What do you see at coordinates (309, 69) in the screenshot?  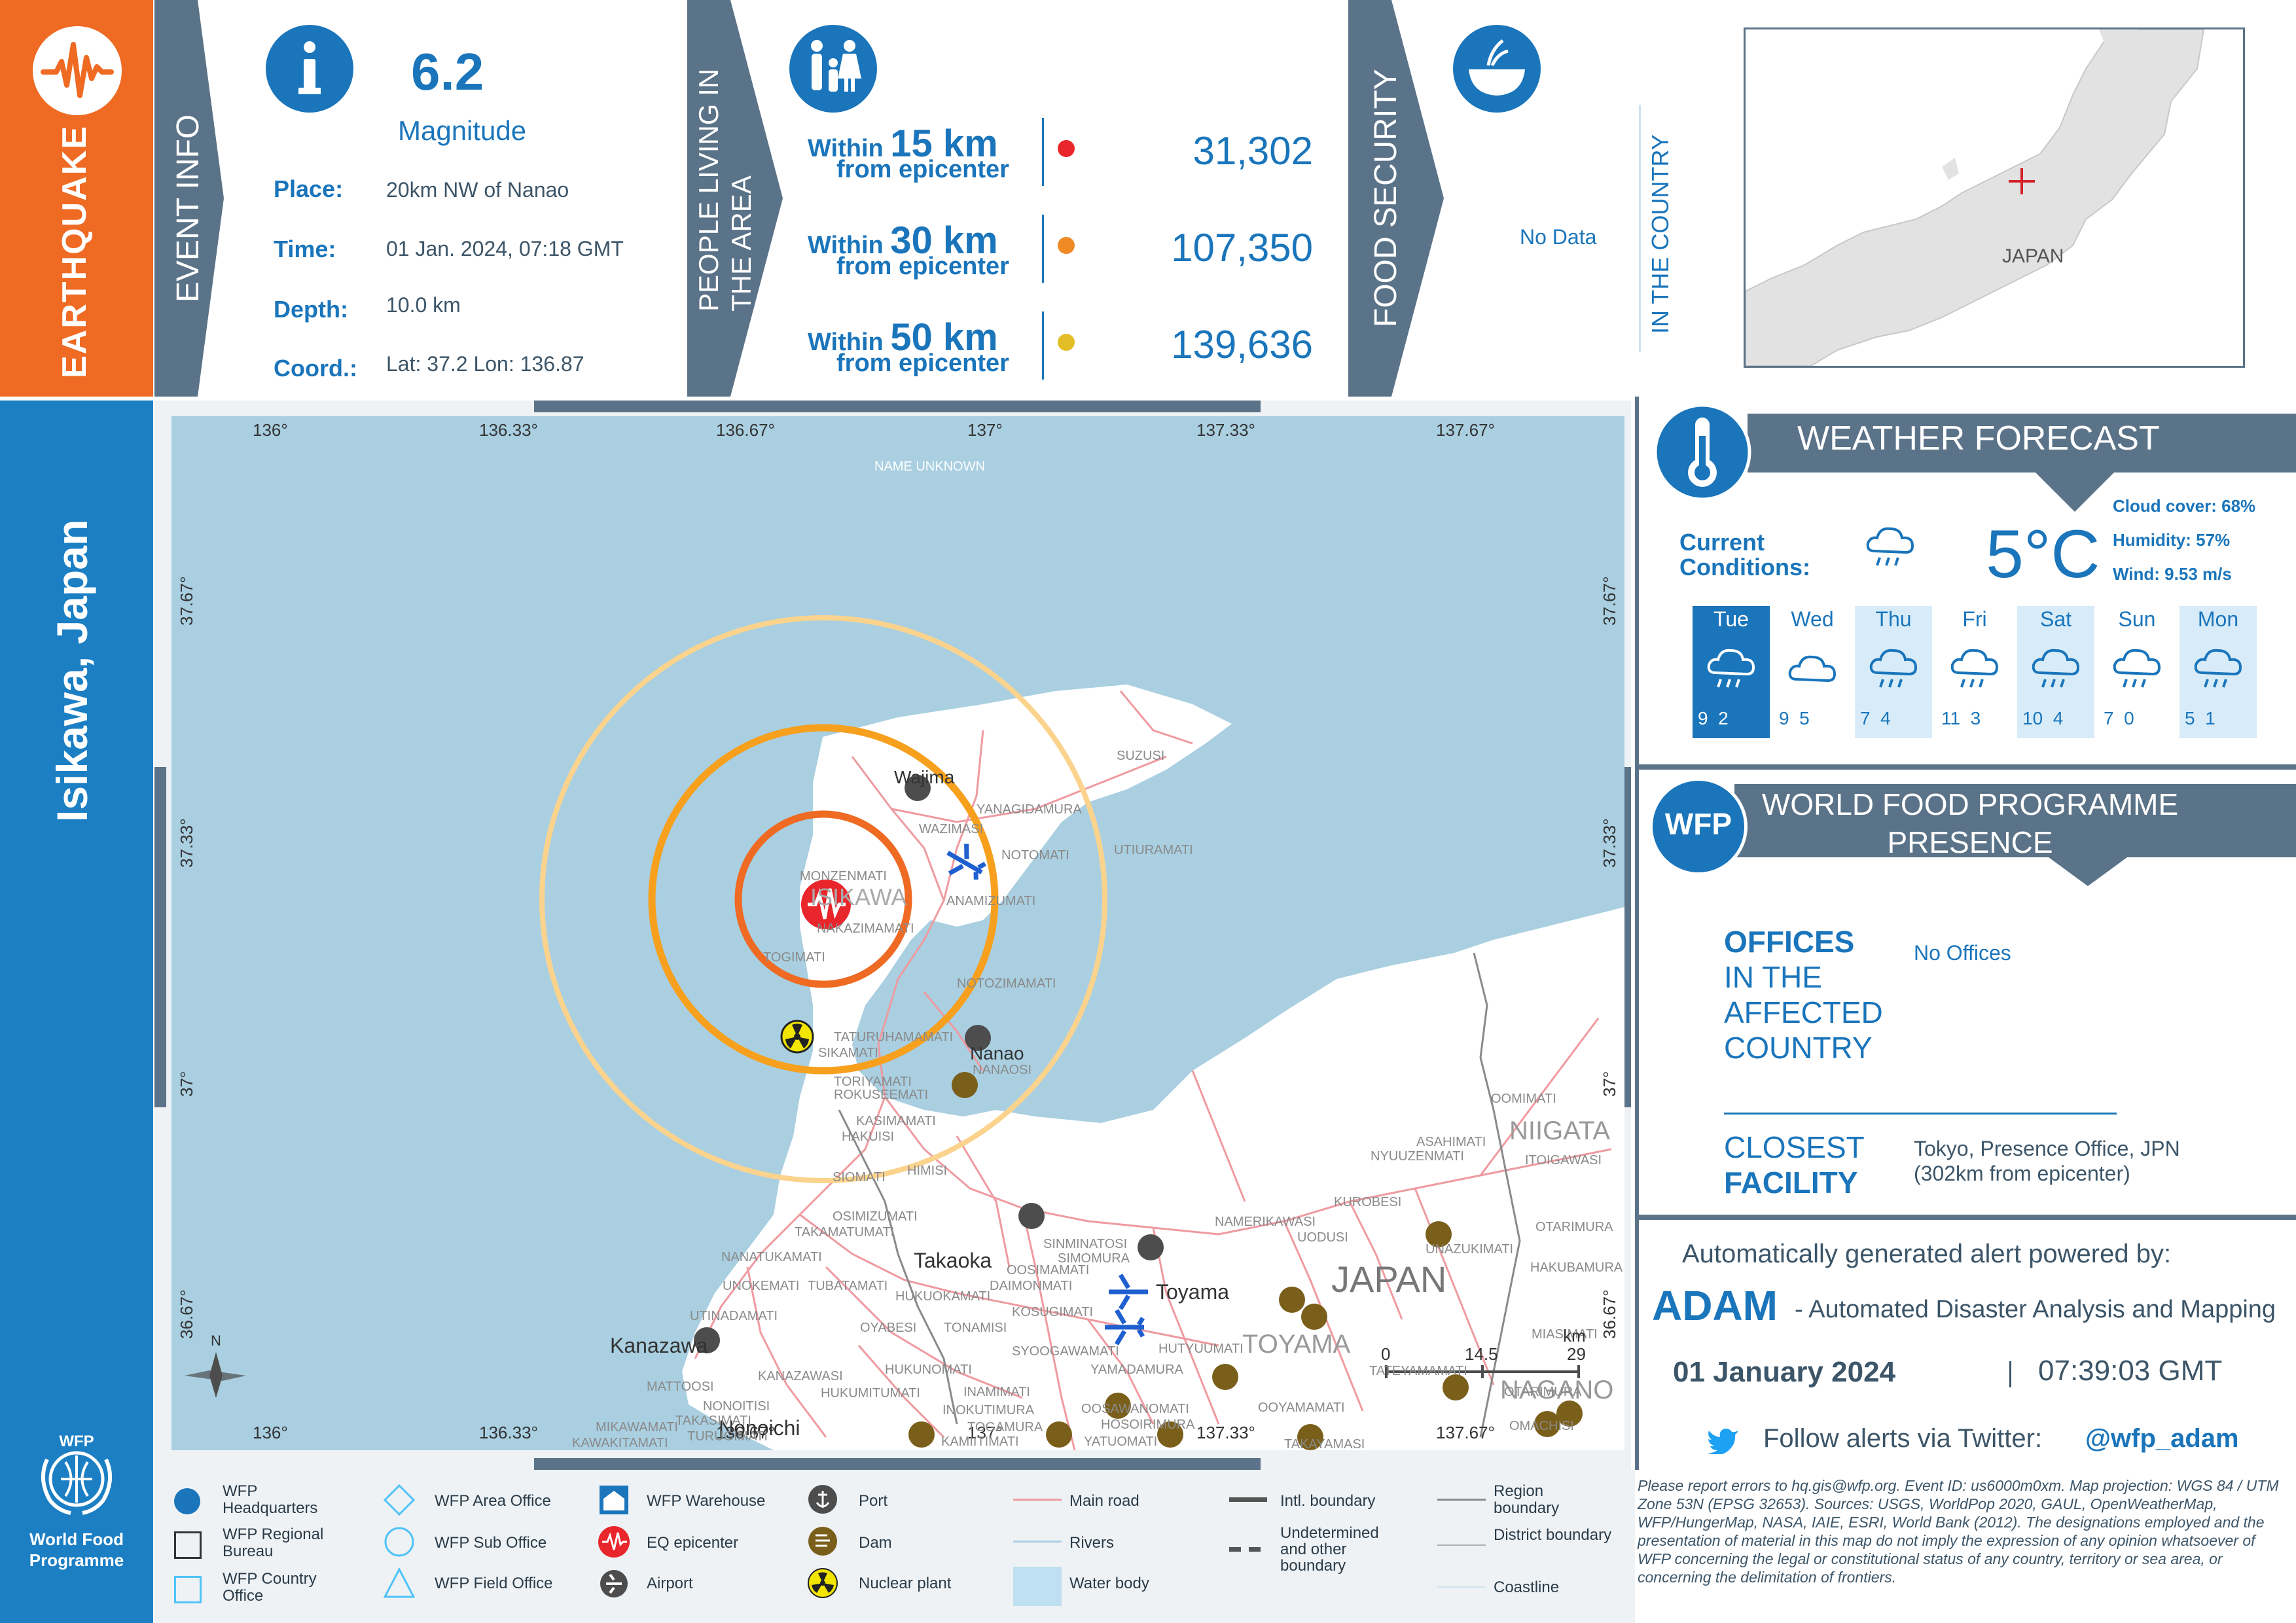 I see `info-icon` at bounding box center [309, 69].